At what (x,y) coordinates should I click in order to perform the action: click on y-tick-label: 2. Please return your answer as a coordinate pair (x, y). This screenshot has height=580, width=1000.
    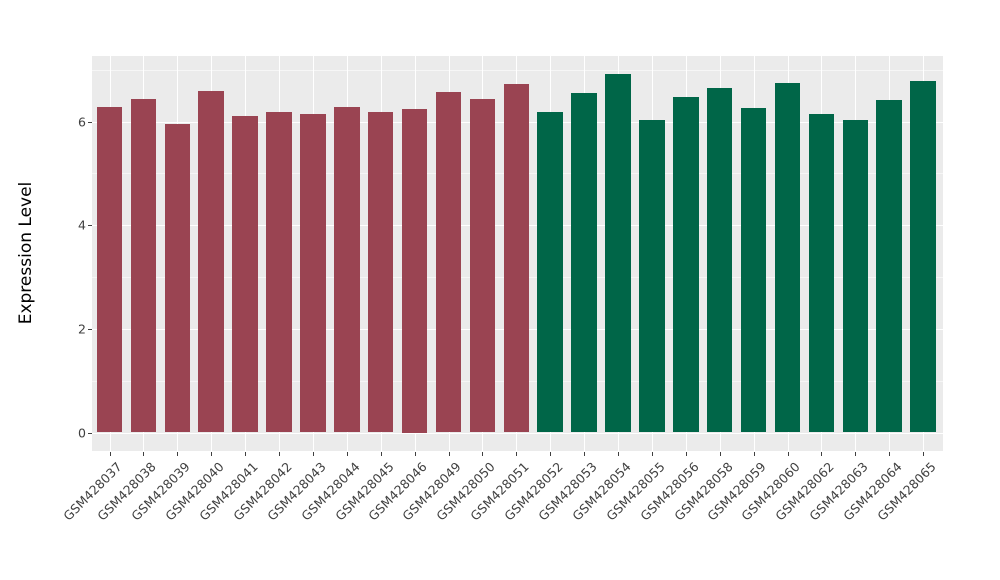
    Looking at the image, I should click on (82, 329).